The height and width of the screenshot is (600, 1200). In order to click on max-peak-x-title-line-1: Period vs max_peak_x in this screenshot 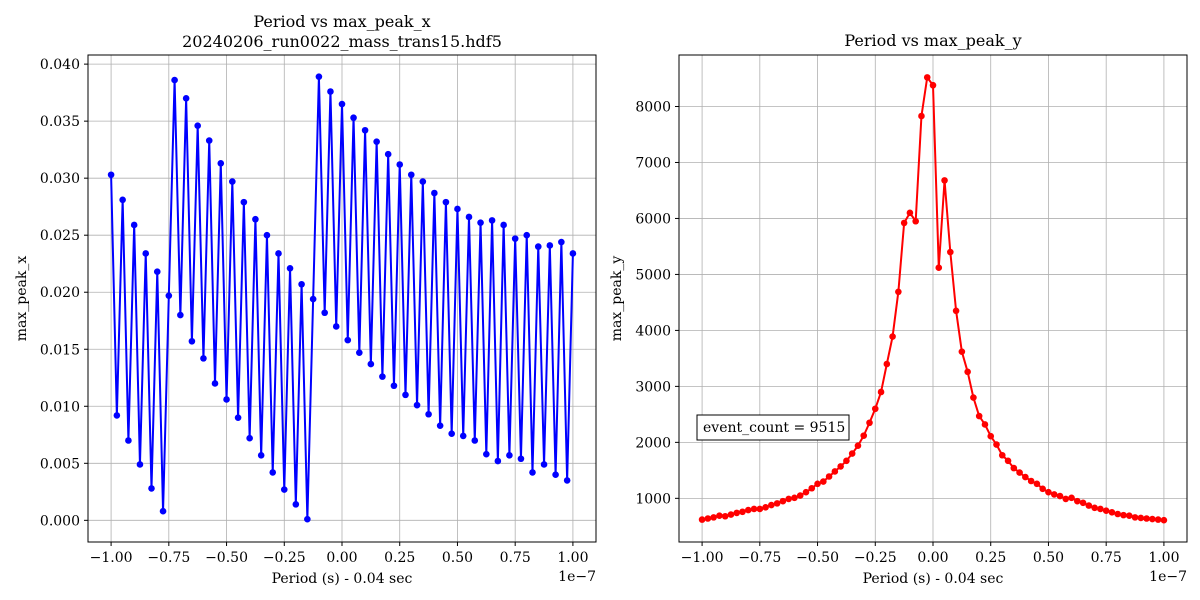, I will do `click(341, 21)`.